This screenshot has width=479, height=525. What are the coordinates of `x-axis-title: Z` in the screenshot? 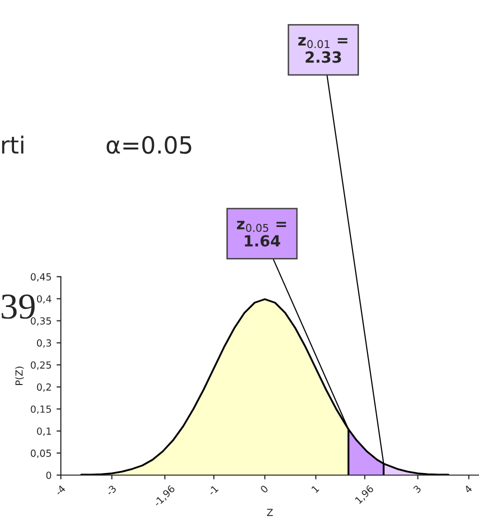 It's located at (270, 512).